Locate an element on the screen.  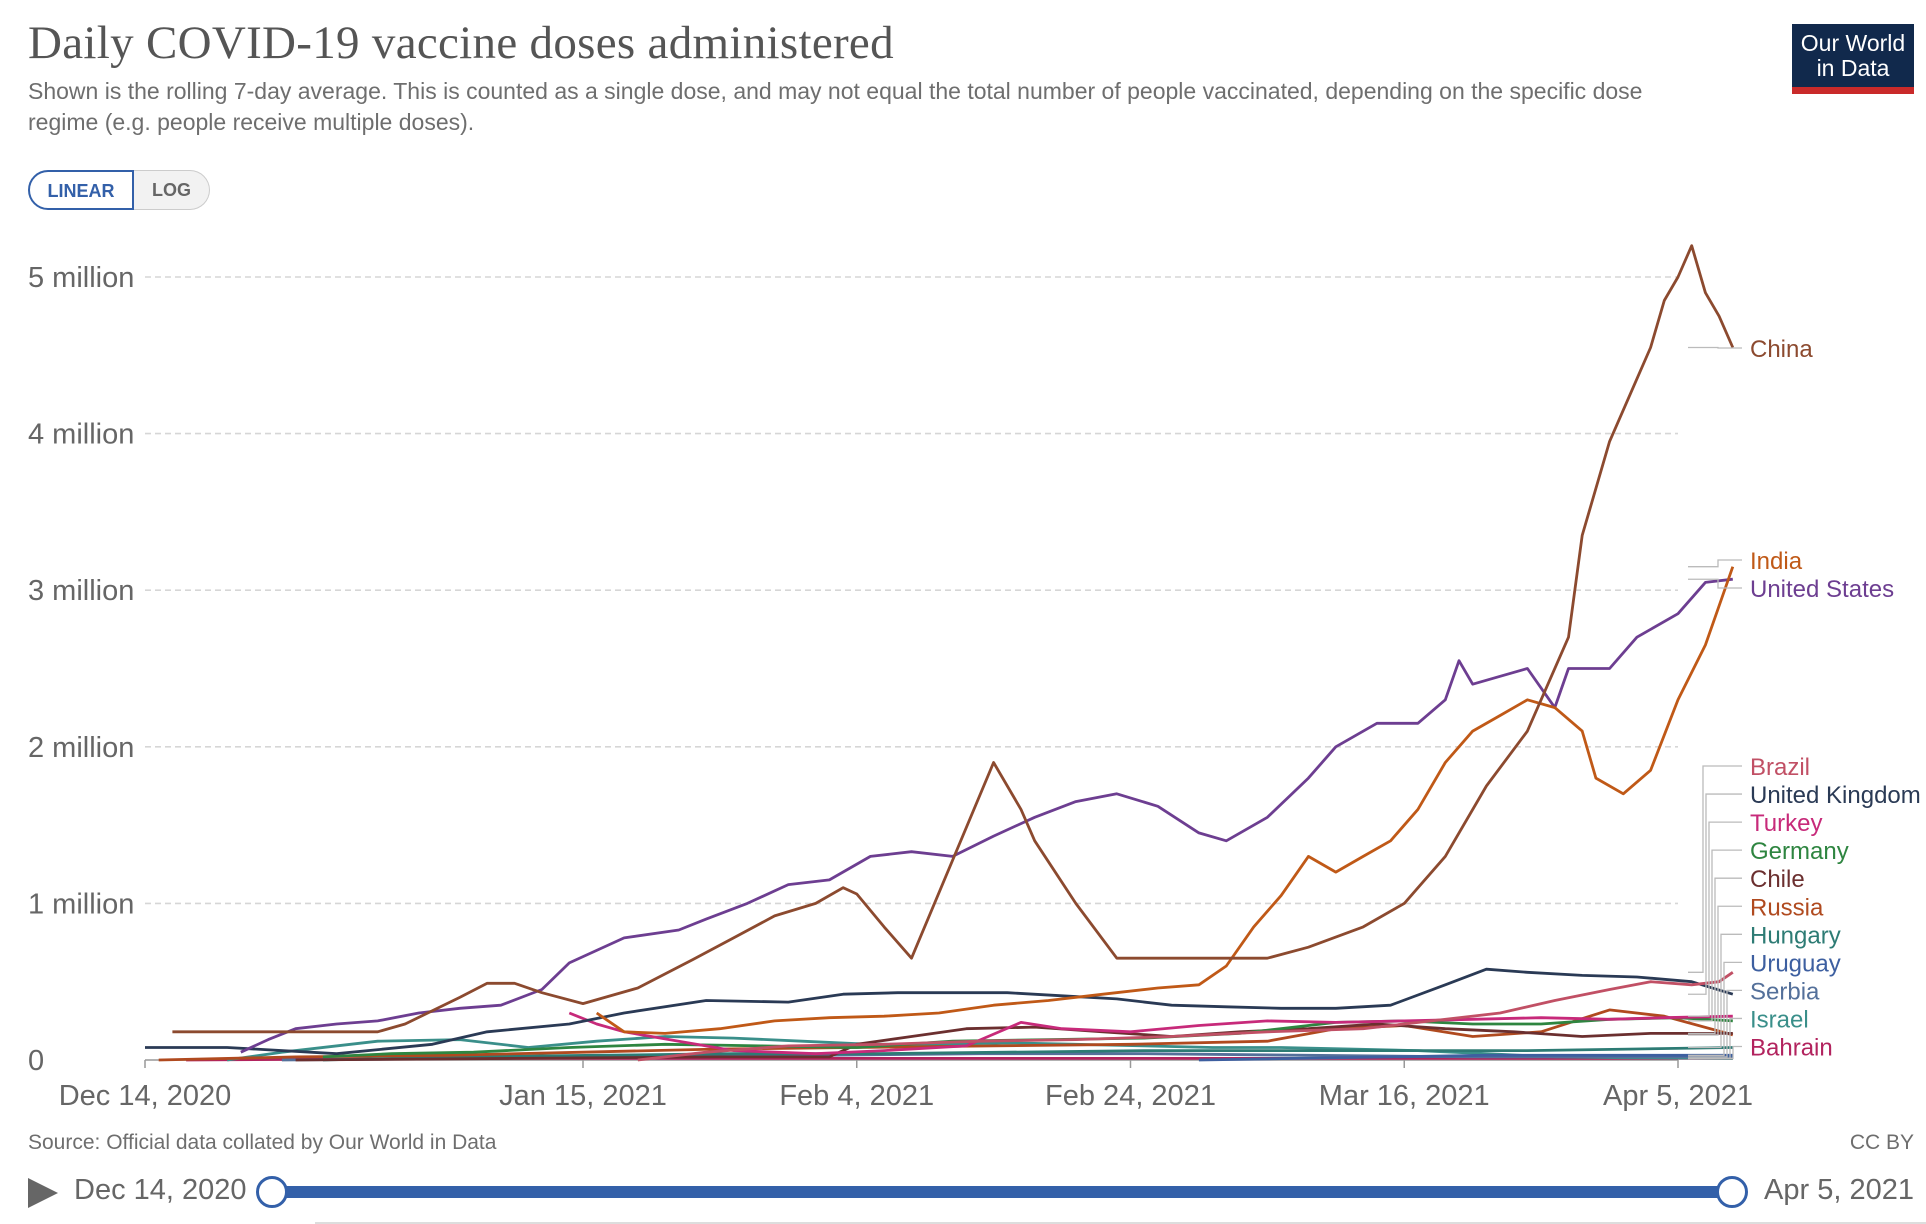
series-line-chile is located at coordinates (1014, 1042).